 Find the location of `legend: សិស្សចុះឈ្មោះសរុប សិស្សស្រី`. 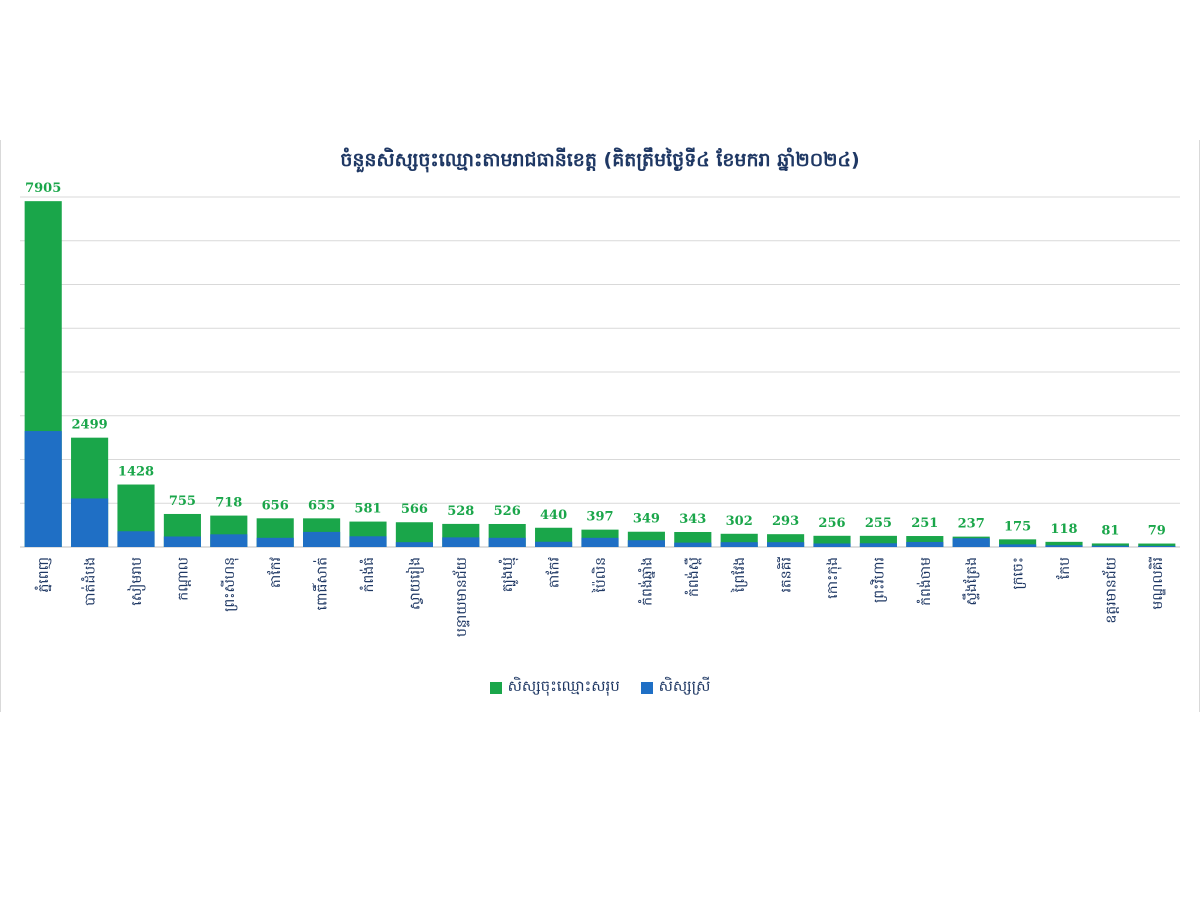

legend: សិស្សចុះឈ្មោះសរុប សិស្សស្រី is located at coordinates (600, 688).